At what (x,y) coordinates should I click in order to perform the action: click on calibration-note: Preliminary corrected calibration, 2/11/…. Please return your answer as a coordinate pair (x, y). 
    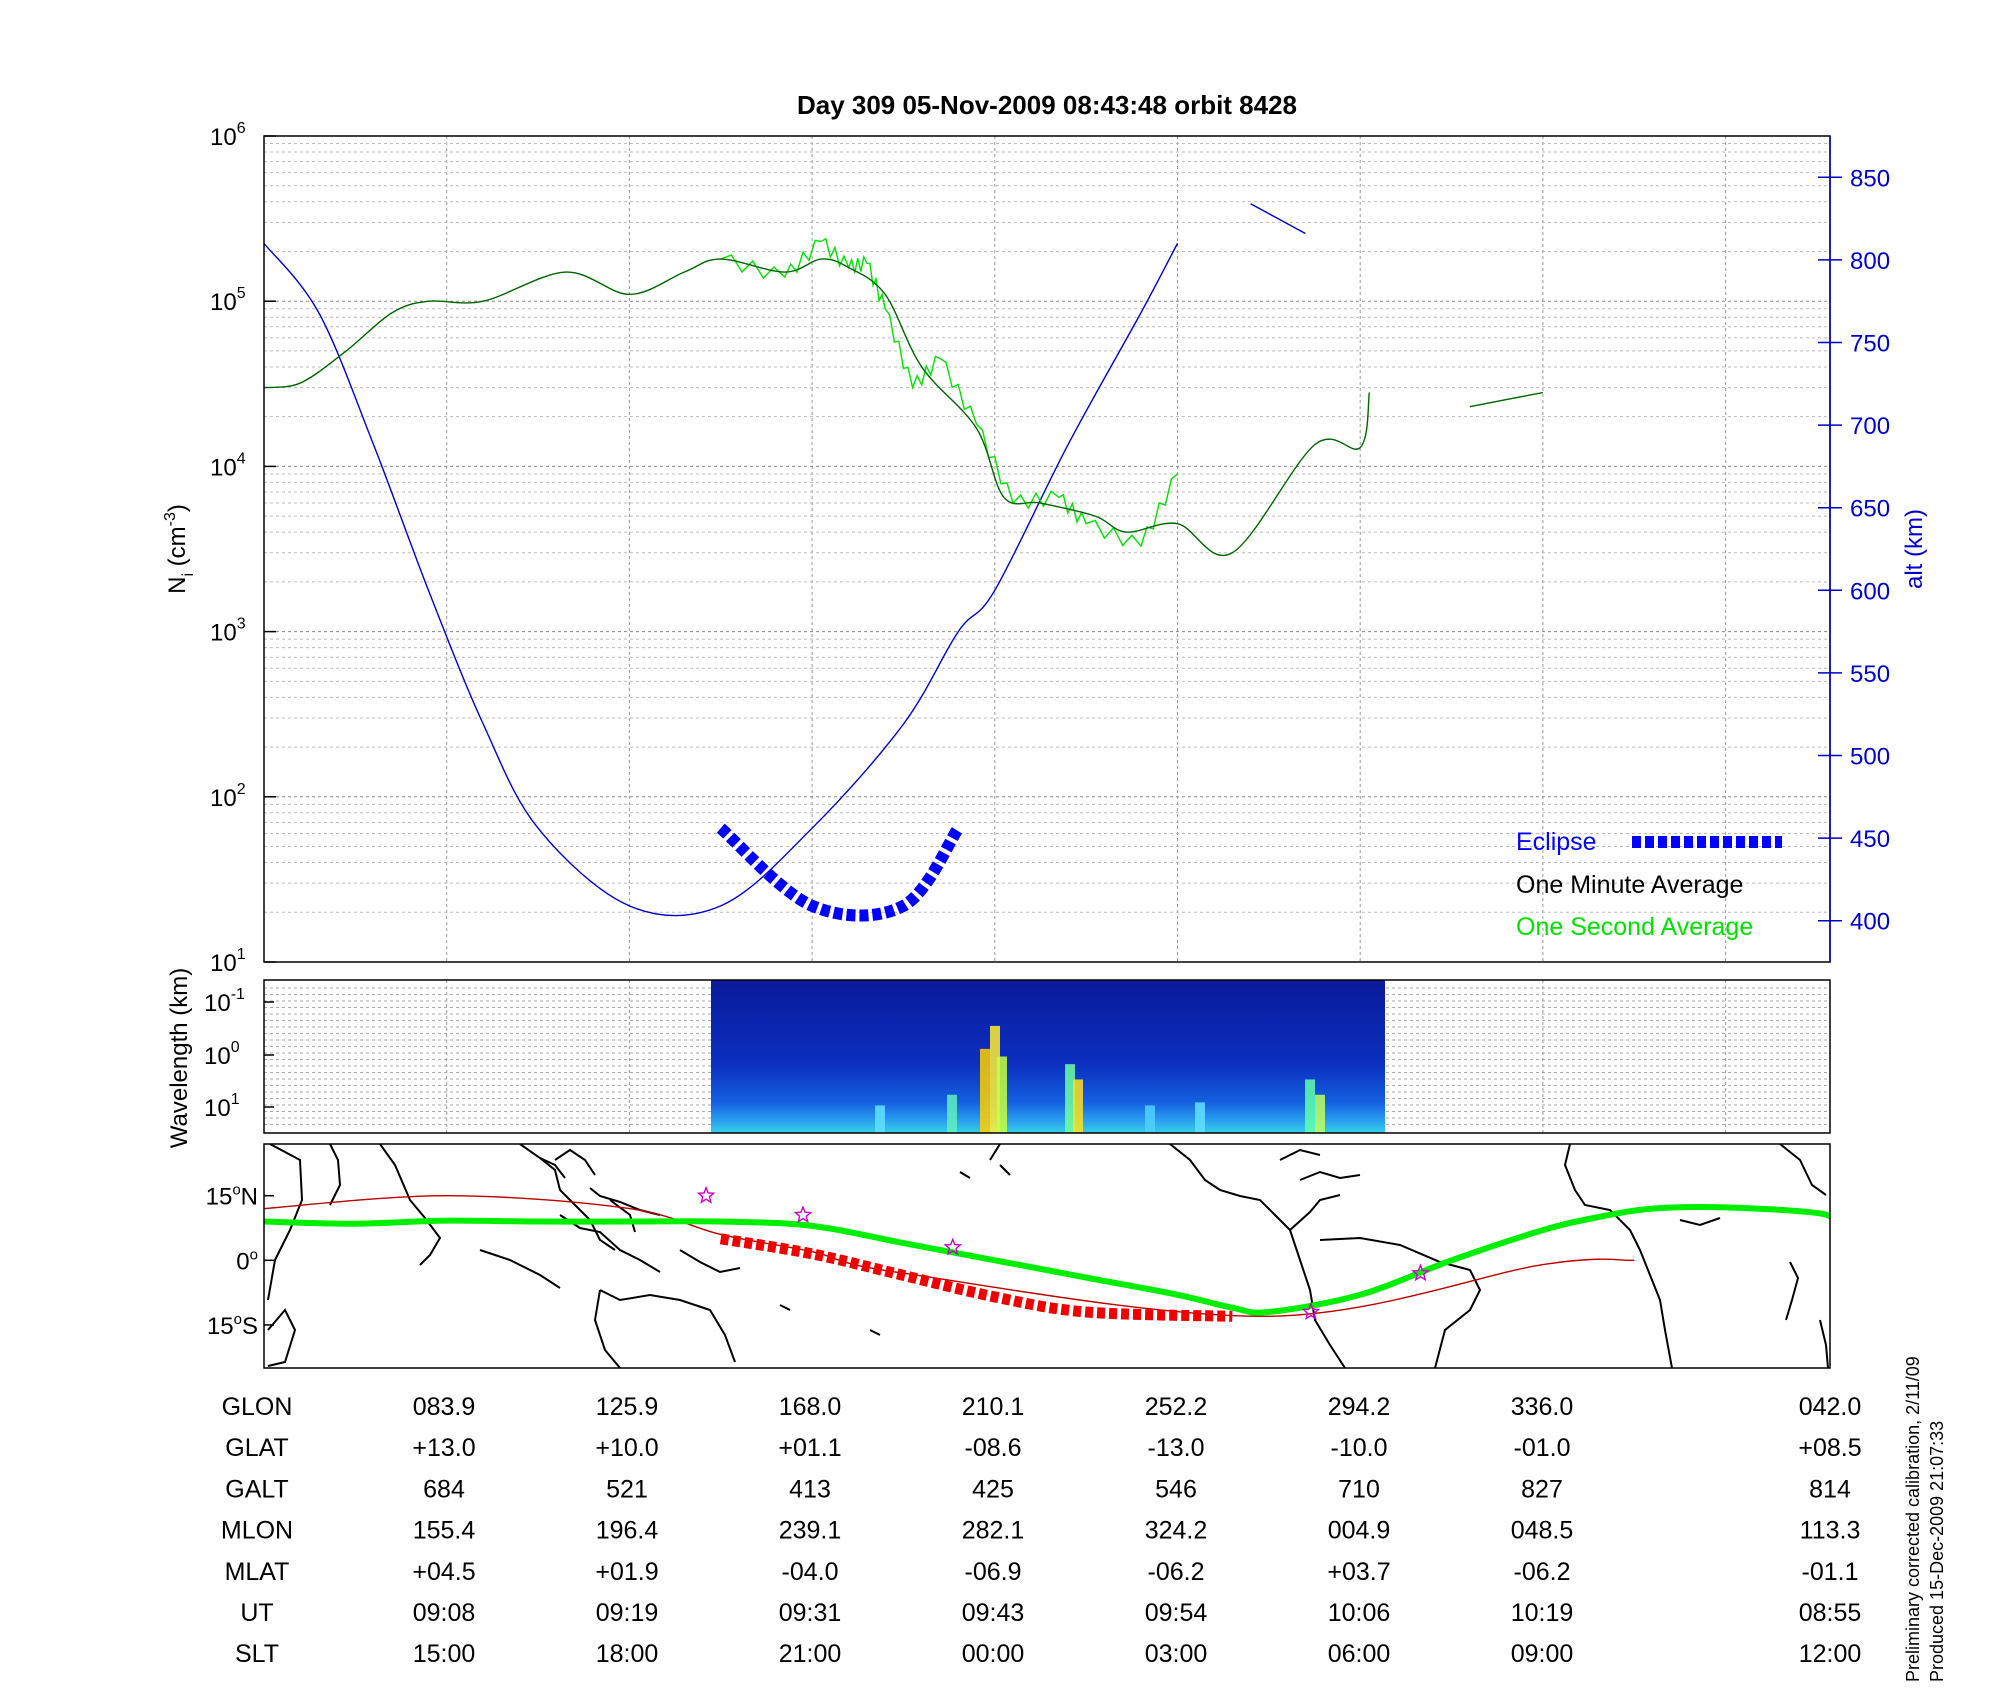
    Looking at the image, I should click on (1913, 1519).